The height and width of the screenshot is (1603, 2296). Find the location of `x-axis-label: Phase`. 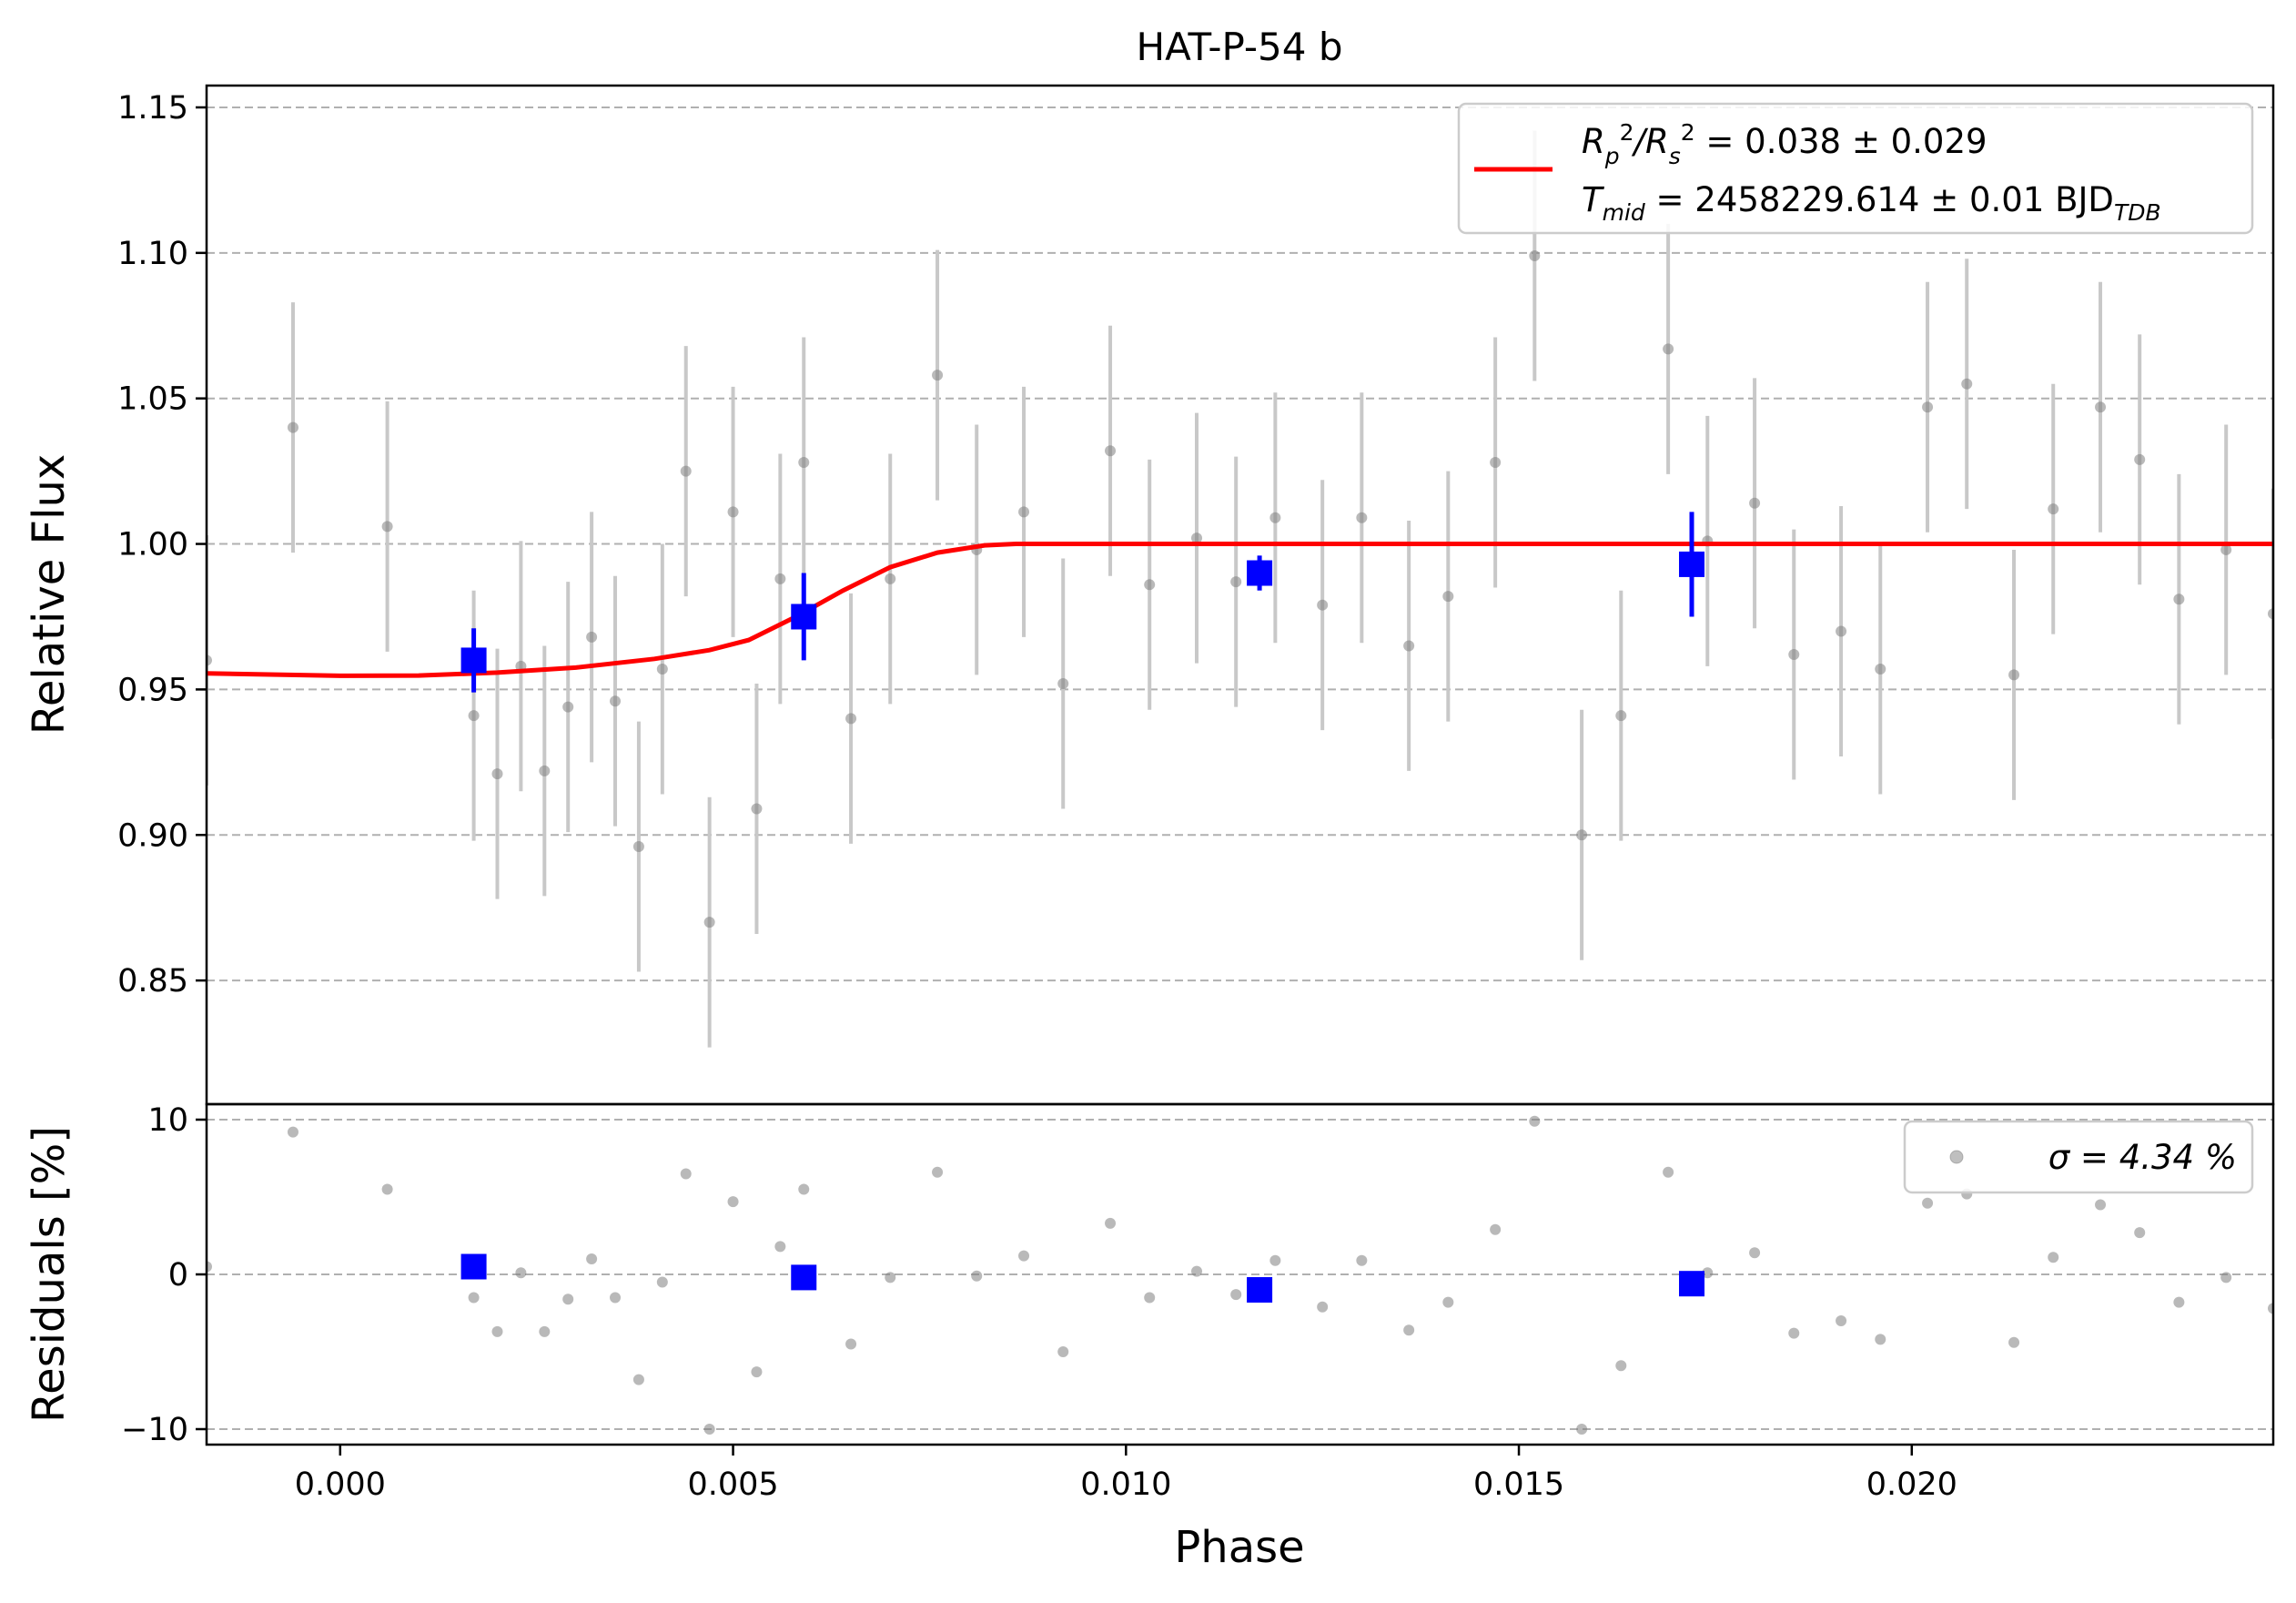

x-axis-label: Phase is located at coordinates (1239, 1547).